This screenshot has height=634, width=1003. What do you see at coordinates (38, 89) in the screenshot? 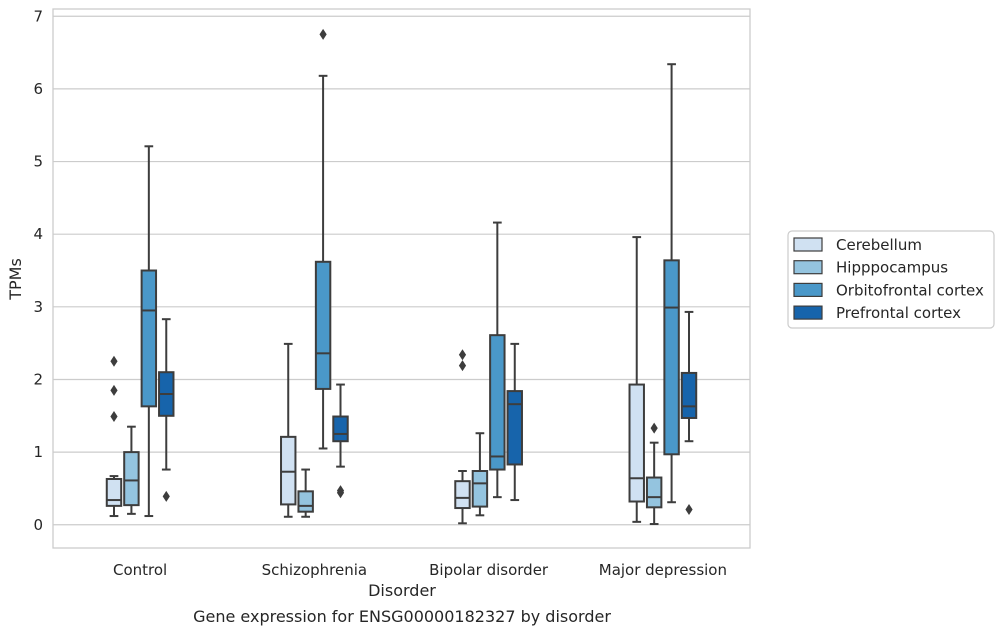
I see `y-tick-label: 6` at bounding box center [38, 89].